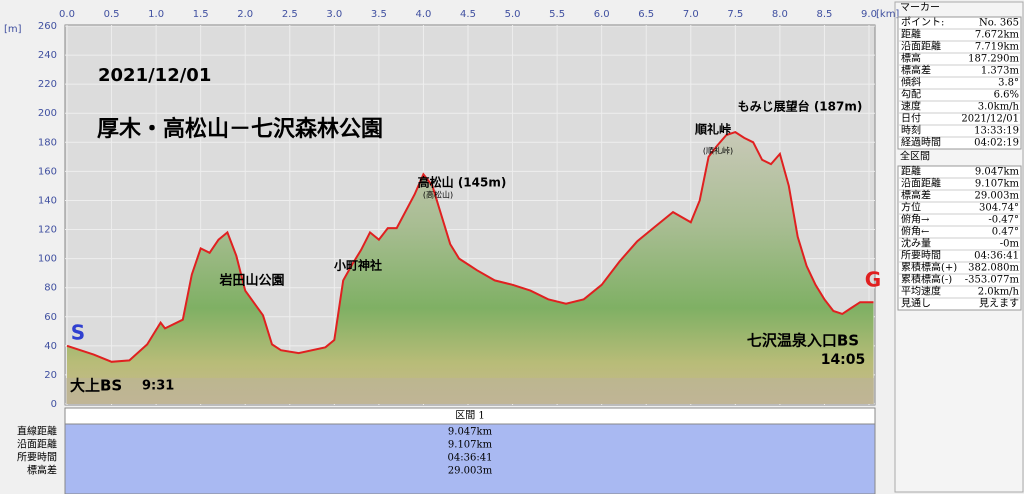 Image resolution: width=1024 pixels, height=494 pixels. I want to click on y-tick-label: 240, so click(47, 55).